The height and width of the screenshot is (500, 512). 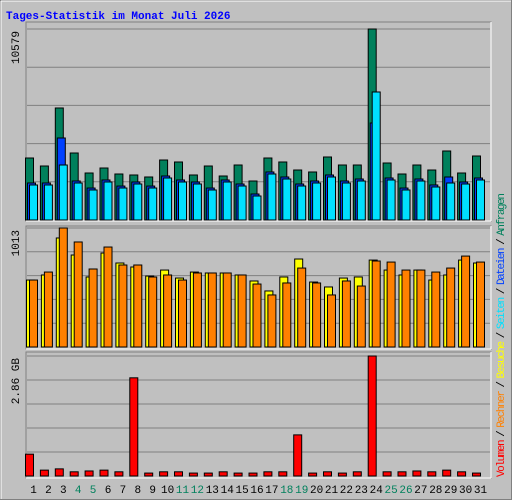 I want to click on x-tick-label: 4, so click(x=78, y=491).